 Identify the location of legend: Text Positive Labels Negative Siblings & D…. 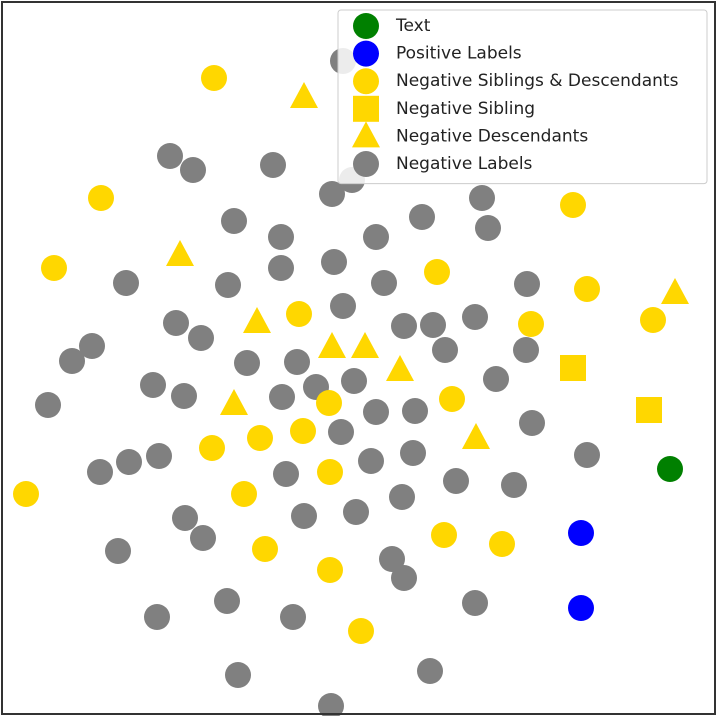
(522, 97).